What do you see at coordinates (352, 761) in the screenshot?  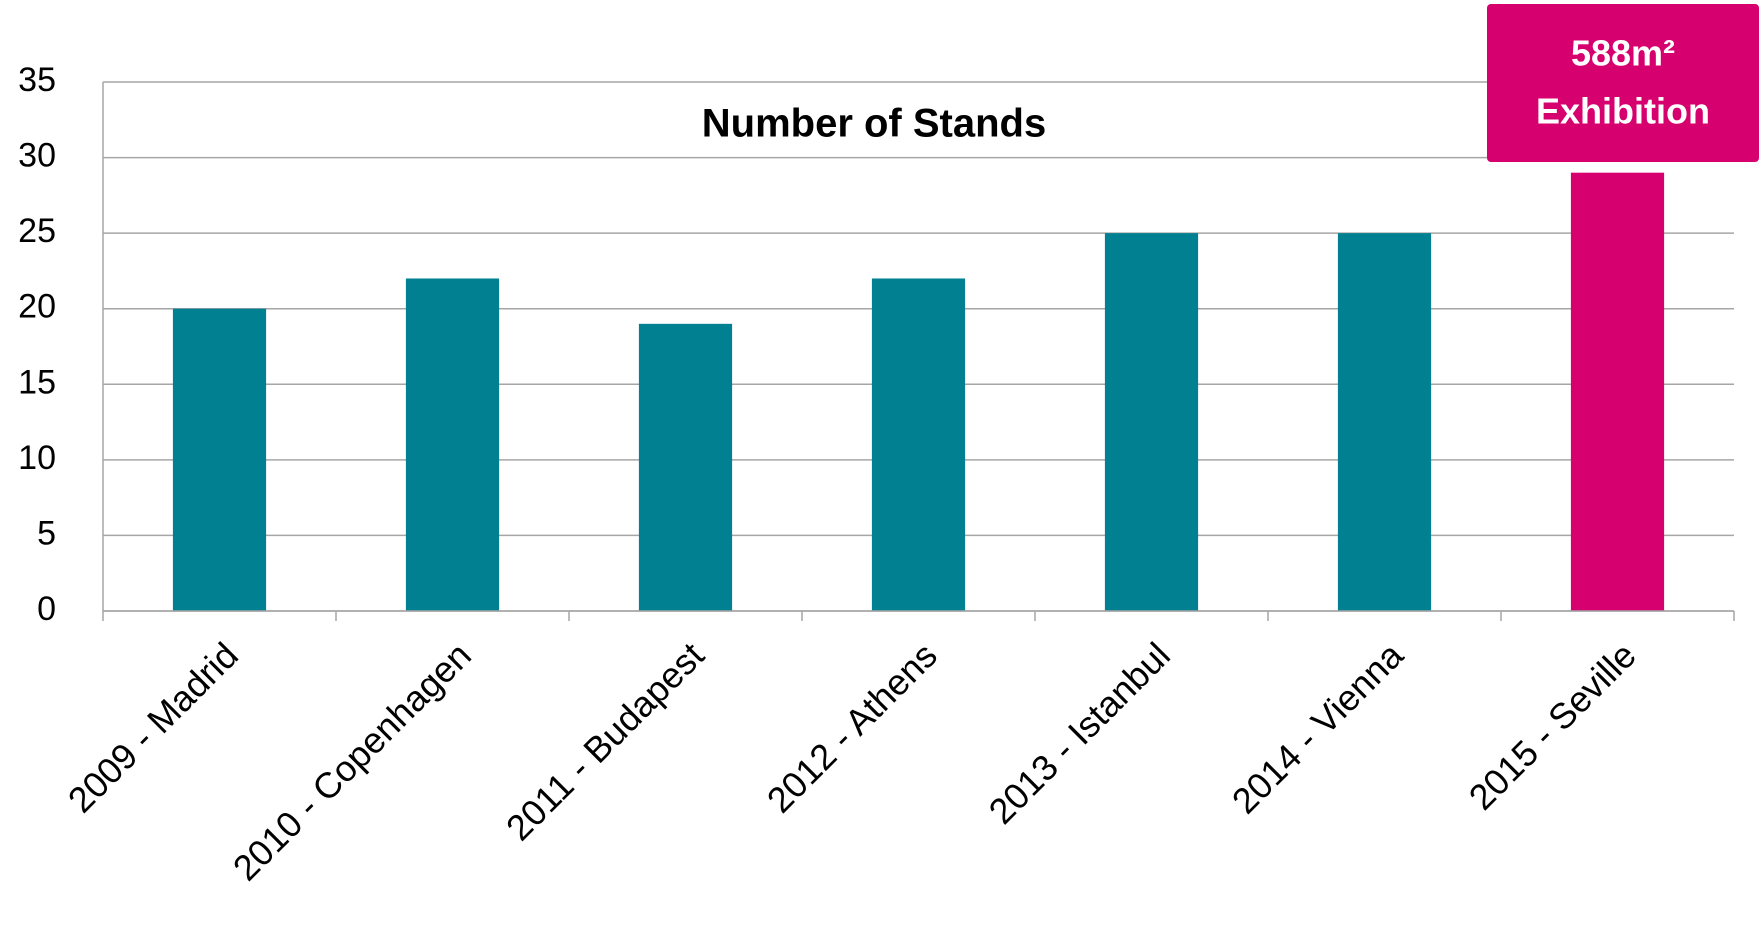 I see `x-tick-label: 2010 - Copenhagen` at bounding box center [352, 761].